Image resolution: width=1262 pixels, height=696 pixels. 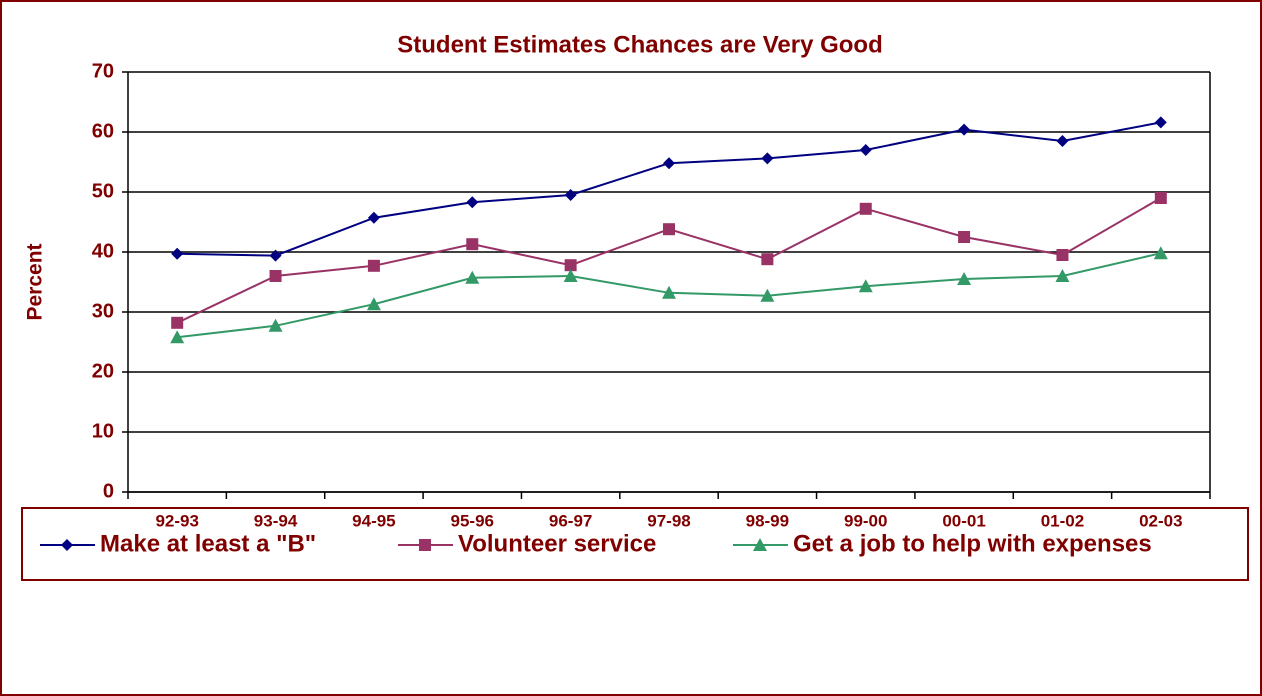 What do you see at coordinates (35, 281) in the screenshot?
I see `y-axis-label: Percent` at bounding box center [35, 281].